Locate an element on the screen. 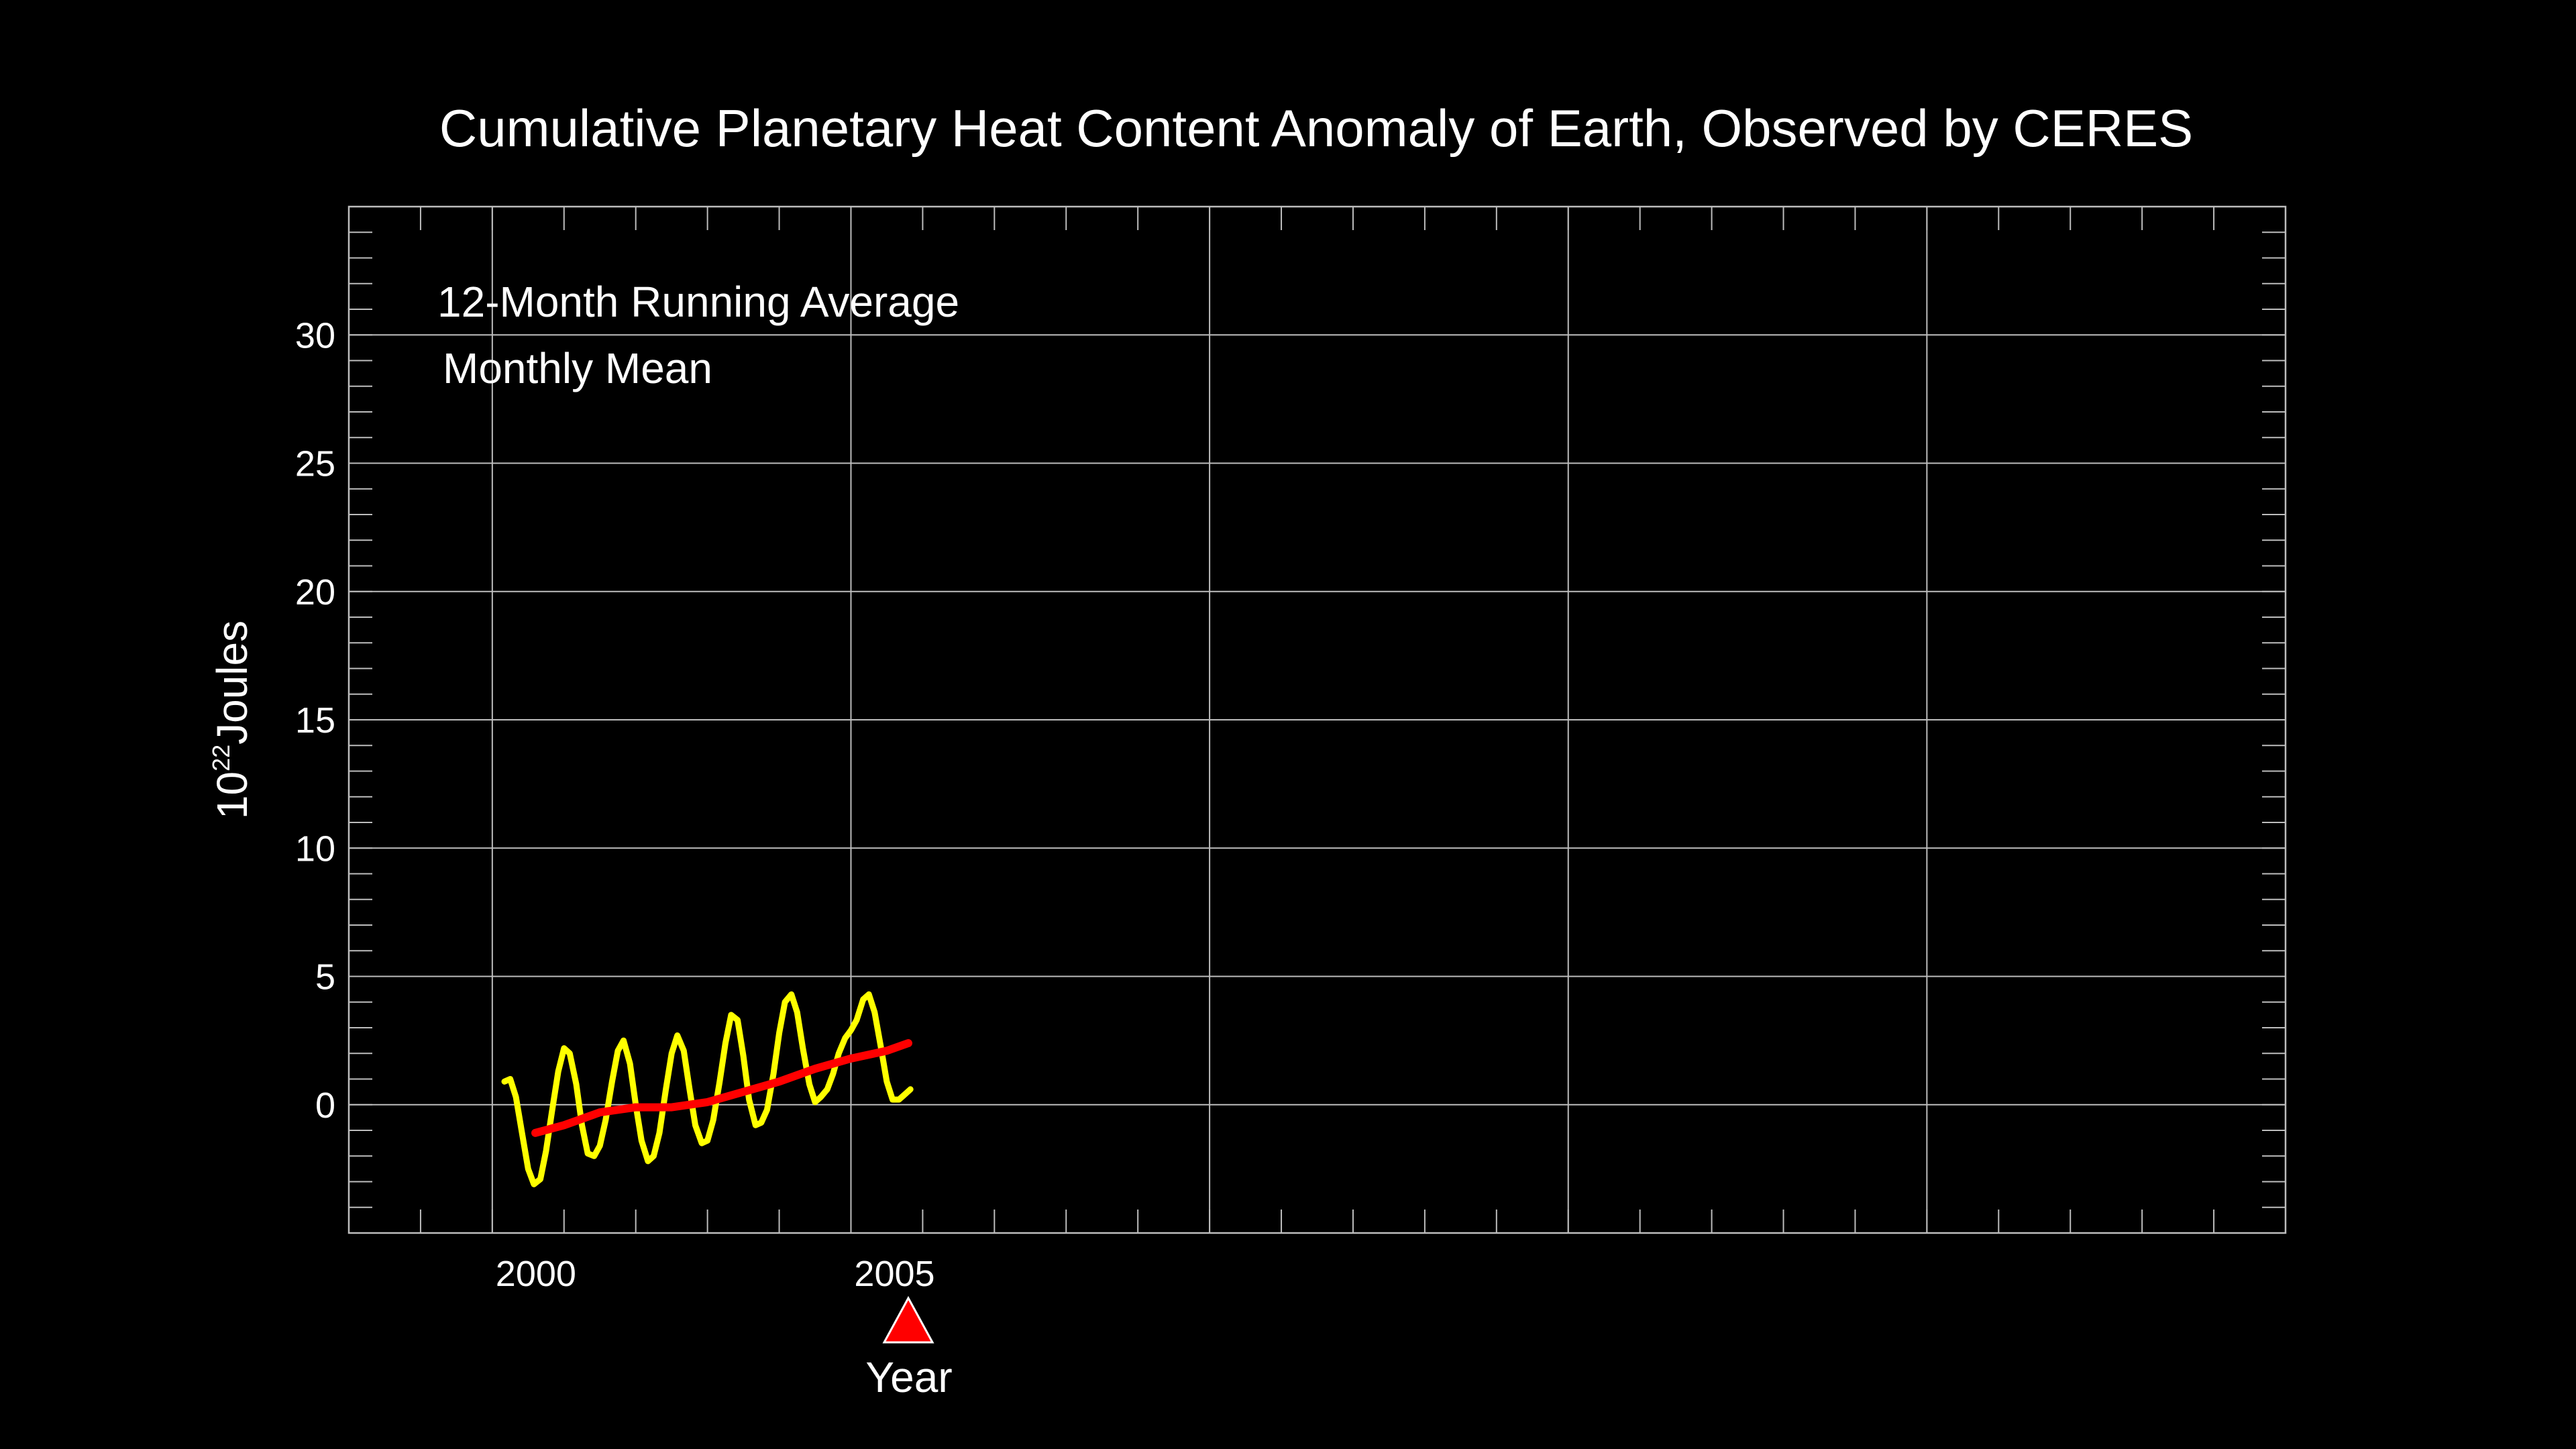 This screenshot has width=2576, height=1449. series-line-monthly-mean is located at coordinates (707, 1089).